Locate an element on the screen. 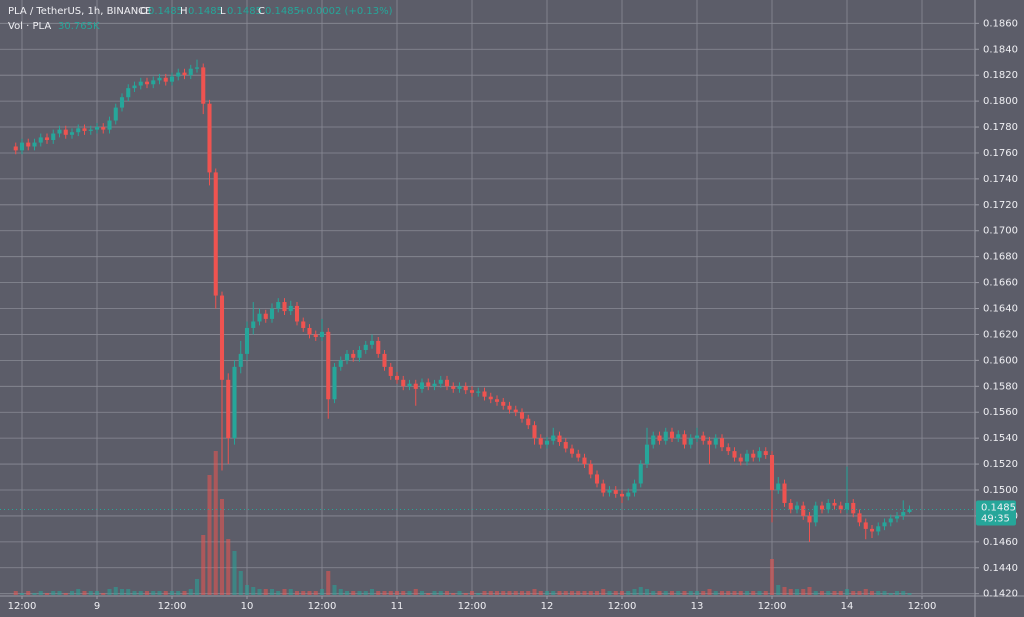 The width and height of the screenshot is (1024, 617). x-tick-label: 12 is located at coordinates (547, 606).